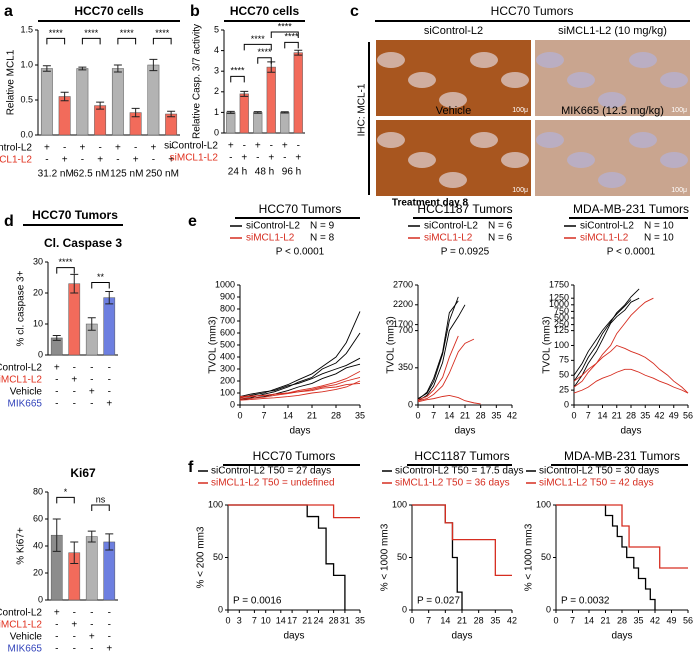 This screenshot has width=694, height=662. What do you see at coordinates (688, 415) in the screenshot?
I see `x-tick-label: 56` at bounding box center [688, 415].